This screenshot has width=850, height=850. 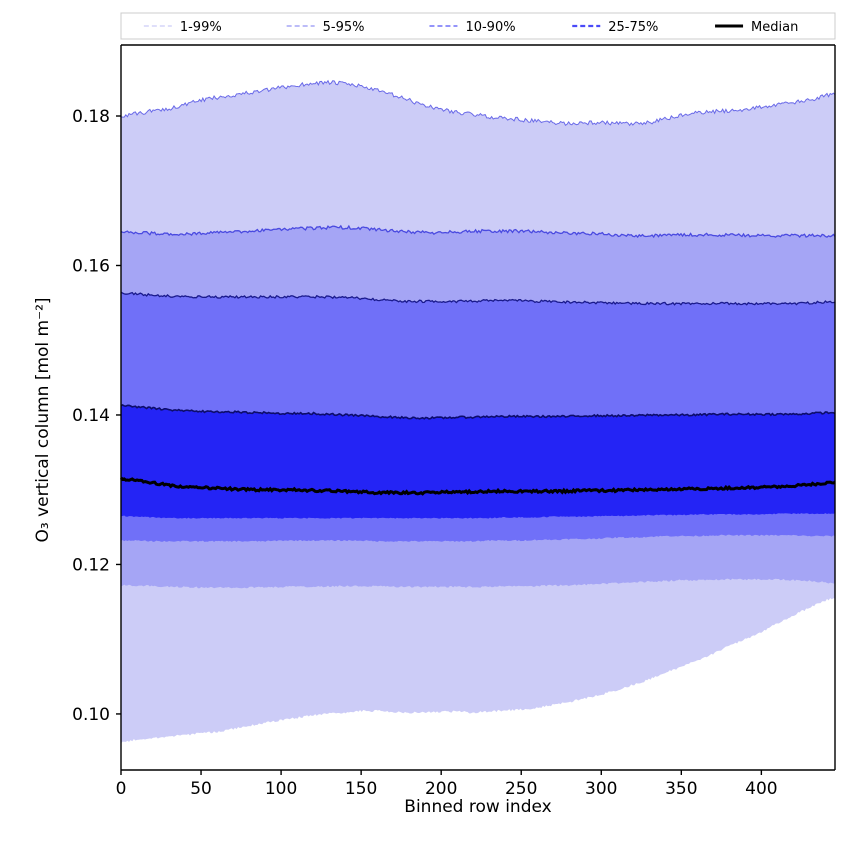 I want to click on x-tick-label: 250, so click(x=521, y=789).